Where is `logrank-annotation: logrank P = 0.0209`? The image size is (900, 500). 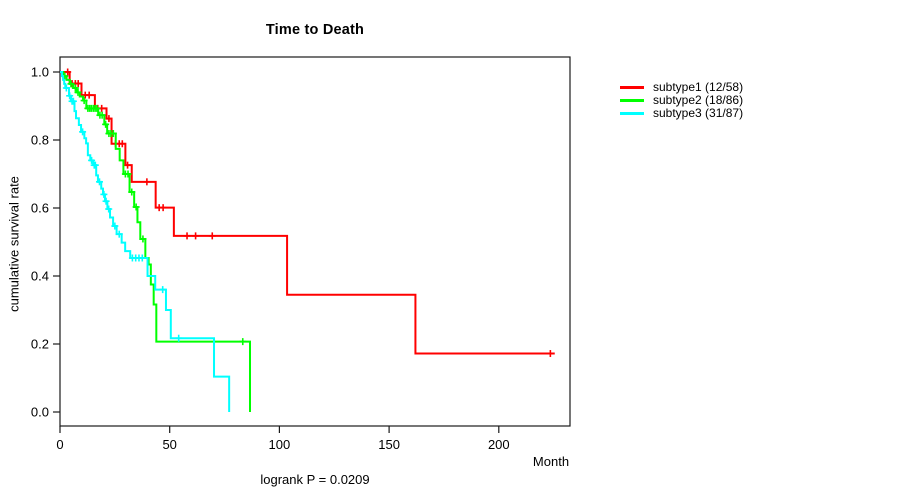 logrank-annotation: logrank P = 0.0209 is located at coordinates (315, 479).